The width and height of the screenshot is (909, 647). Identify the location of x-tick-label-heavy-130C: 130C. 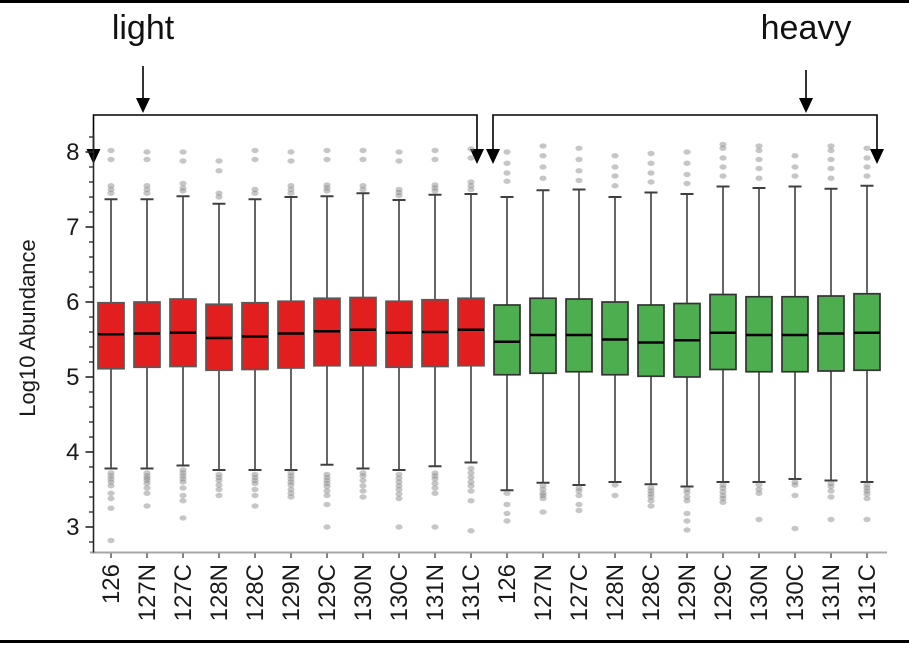
(795, 592).